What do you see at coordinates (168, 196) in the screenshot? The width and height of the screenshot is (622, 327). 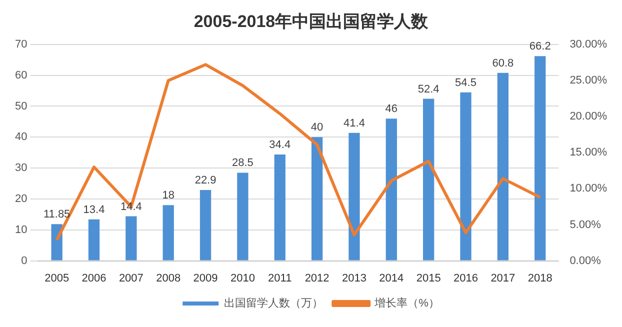 I see `data-label: 18` at bounding box center [168, 196].